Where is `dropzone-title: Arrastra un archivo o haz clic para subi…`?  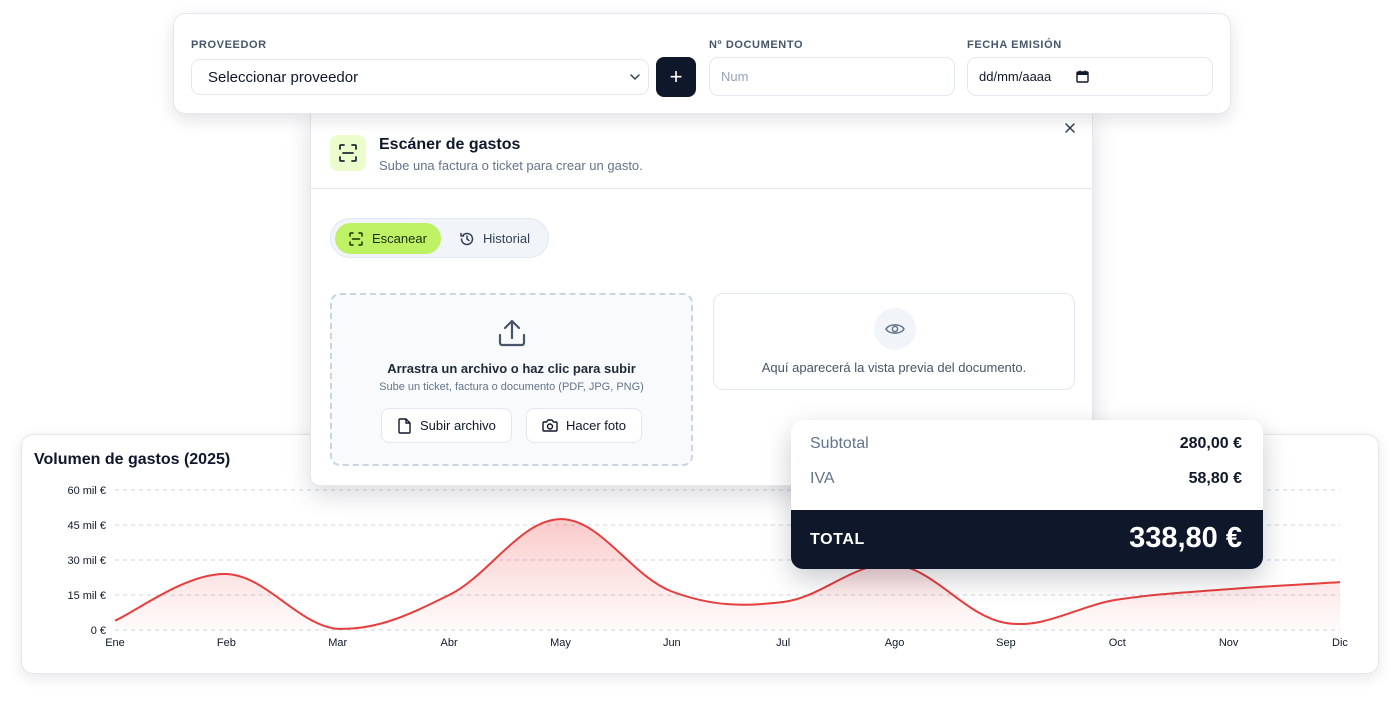
dropzone-title: Arrastra un archivo o haz clic para subi… is located at coordinates (511, 368).